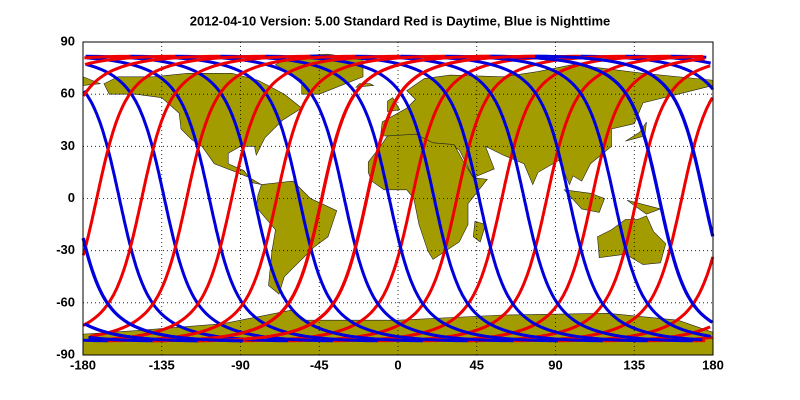  Describe the element at coordinates (634, 364) in the screenshot. I see `x-tick-label: 135` at that location.